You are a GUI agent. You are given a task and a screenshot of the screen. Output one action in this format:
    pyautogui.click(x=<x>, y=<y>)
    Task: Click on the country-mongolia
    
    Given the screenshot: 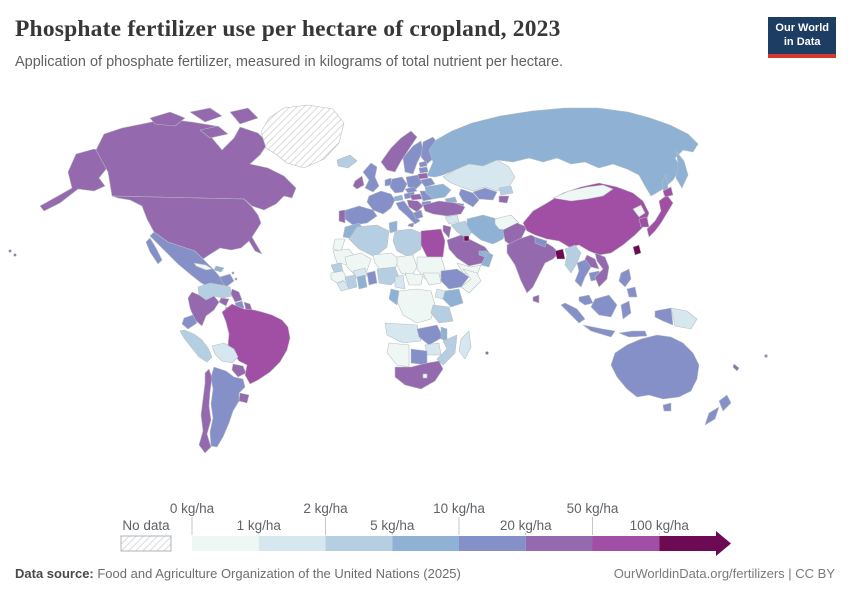 What is the action you would take?
    pyautogui.click(x=583, y=193)
    